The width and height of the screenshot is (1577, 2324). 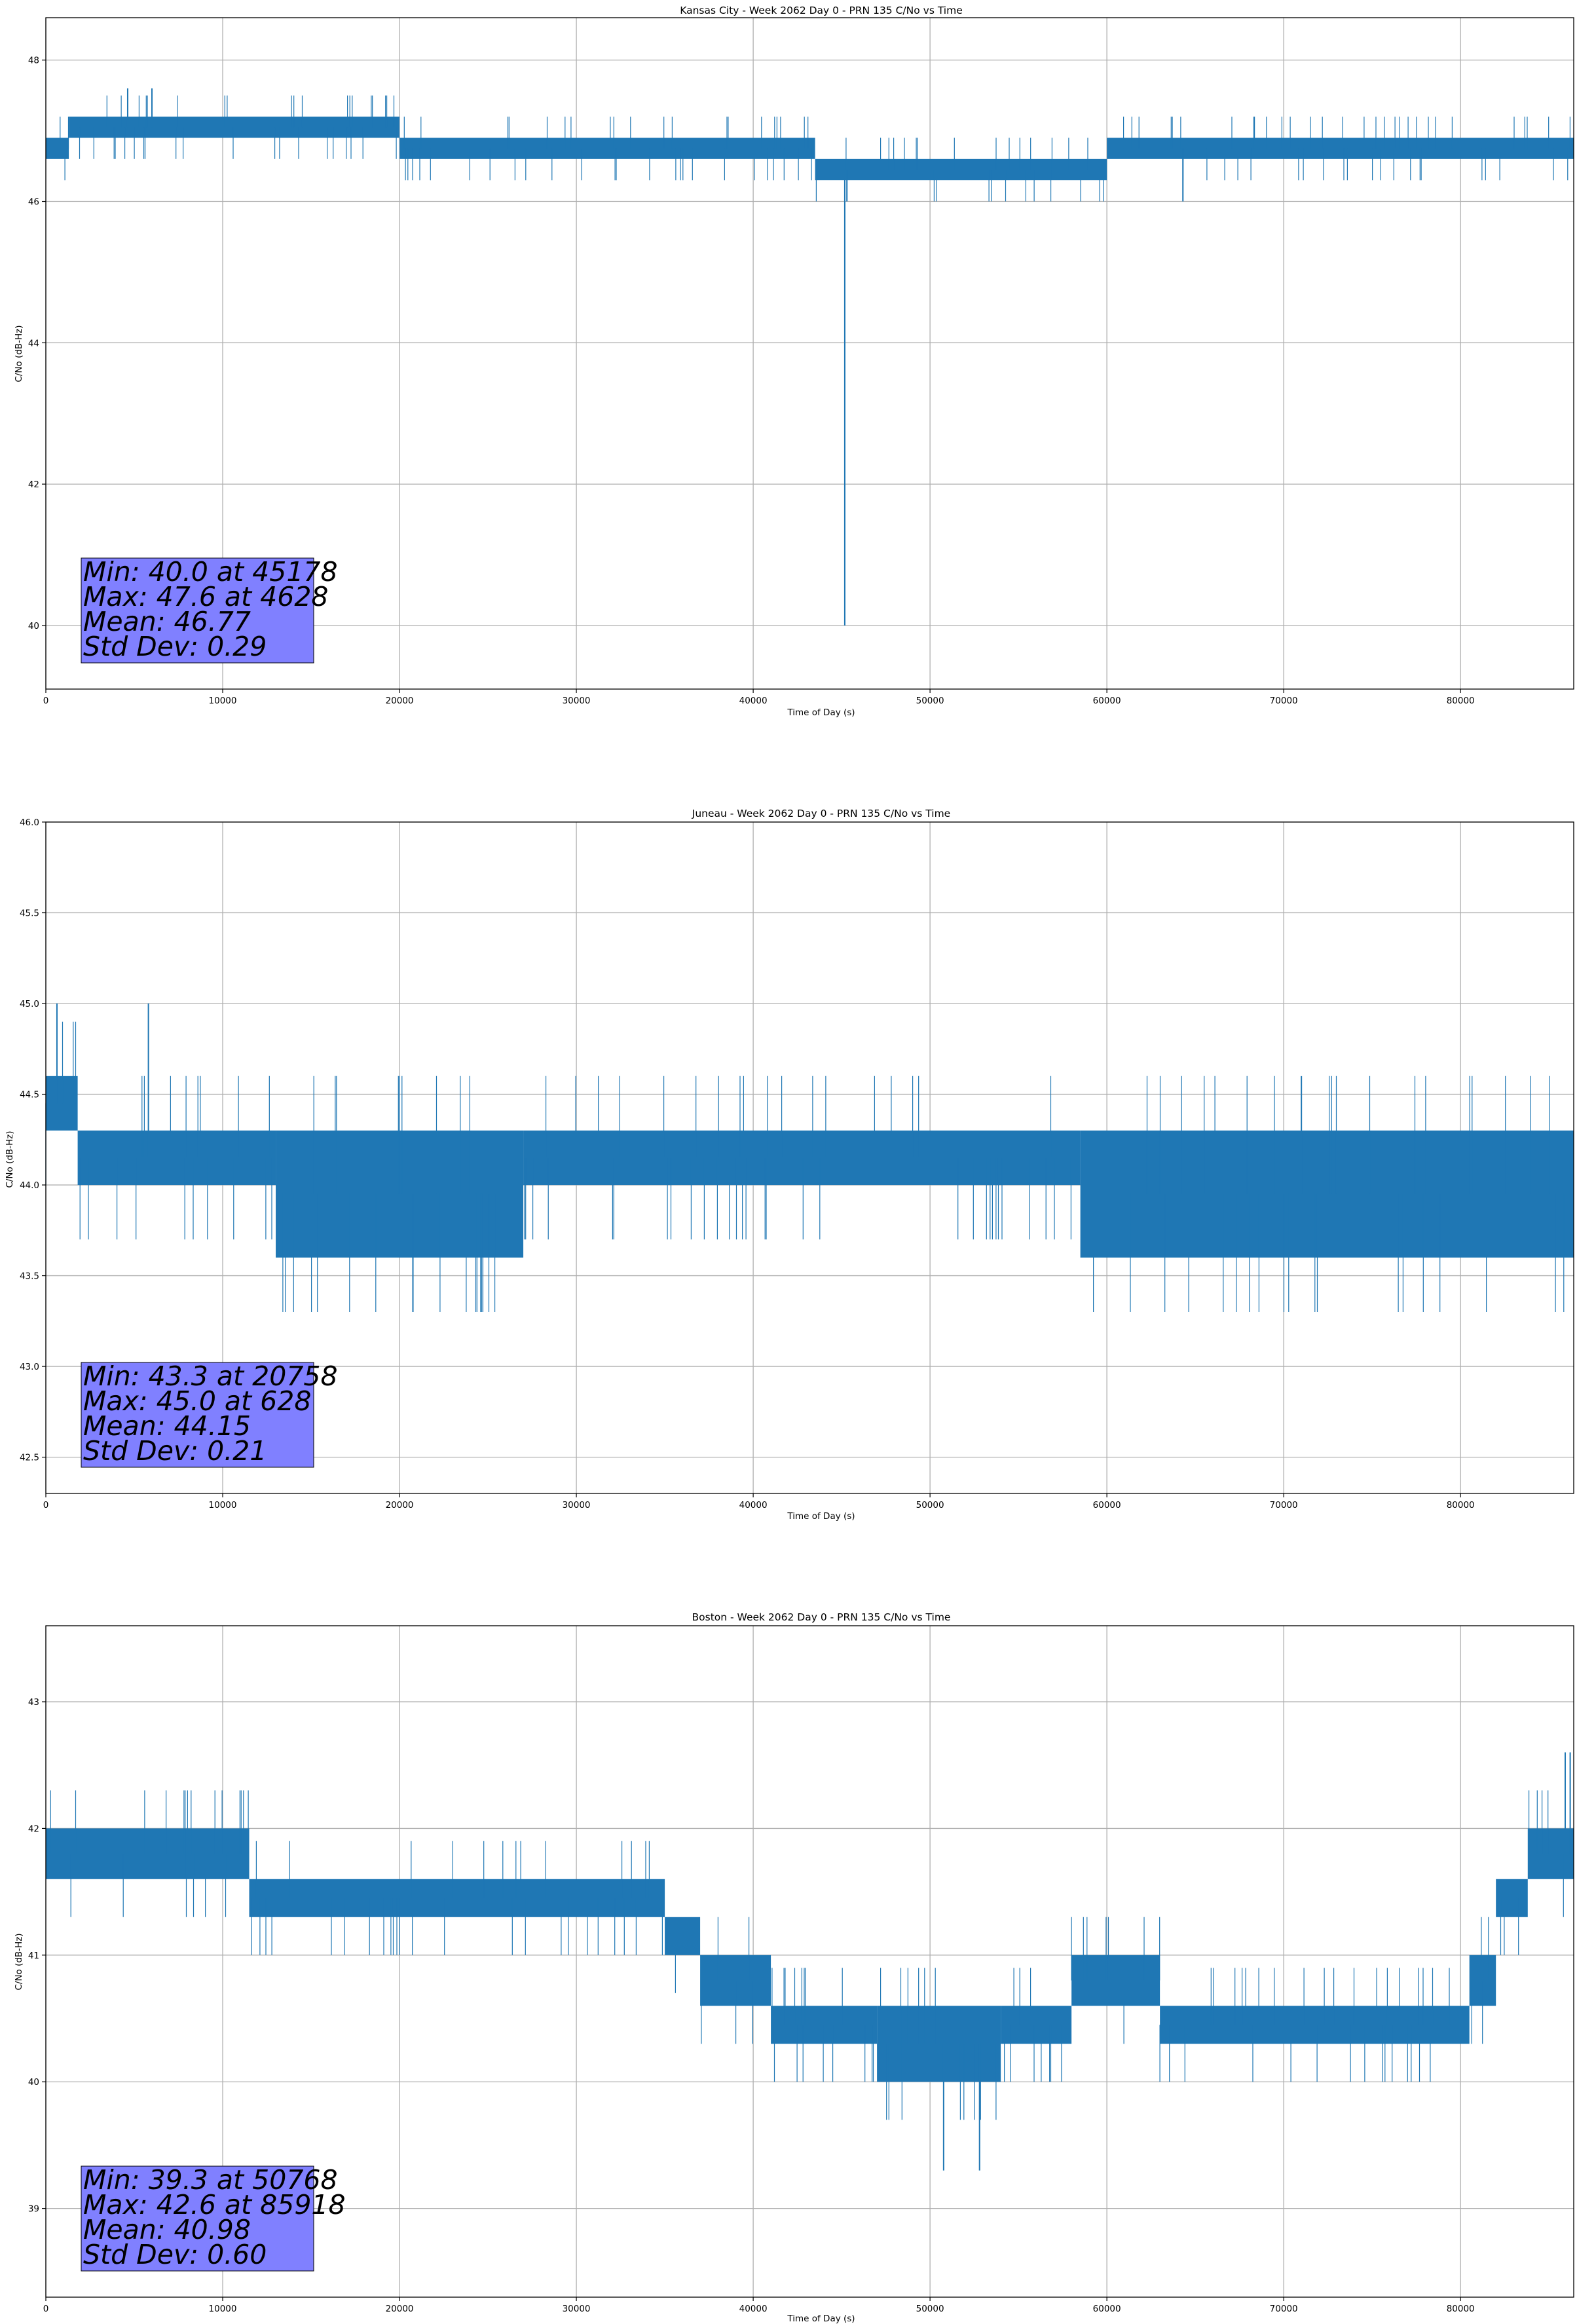 I want to click on stats-line: Min: 39.3 at 50768, so click(x=210, y=2180).